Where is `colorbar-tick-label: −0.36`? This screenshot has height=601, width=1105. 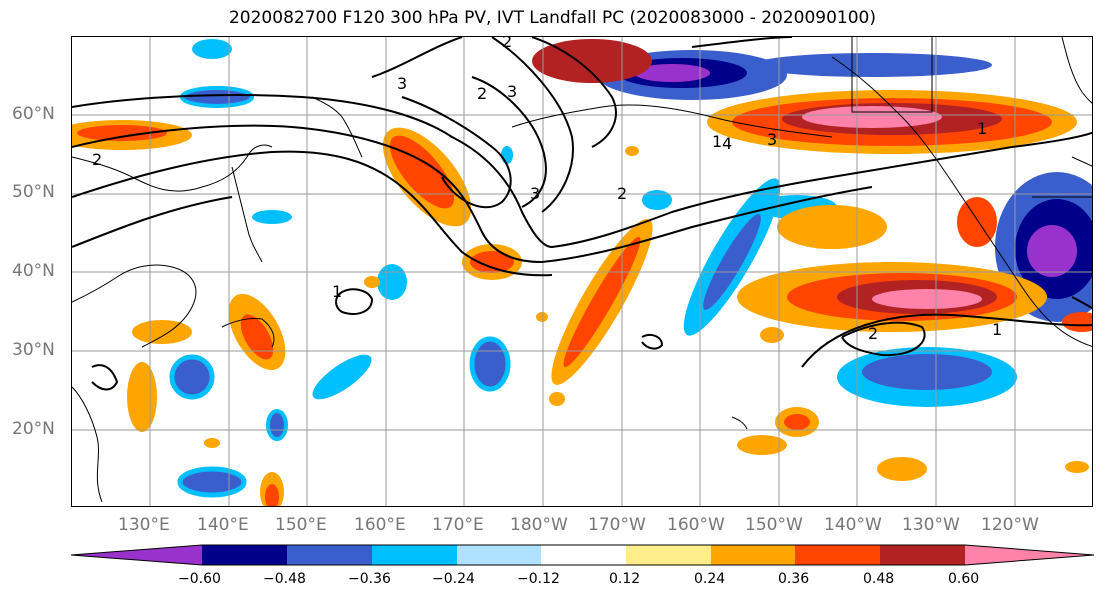 colorbar-tick-label: −0.36 is located at coordinates (369, 579).